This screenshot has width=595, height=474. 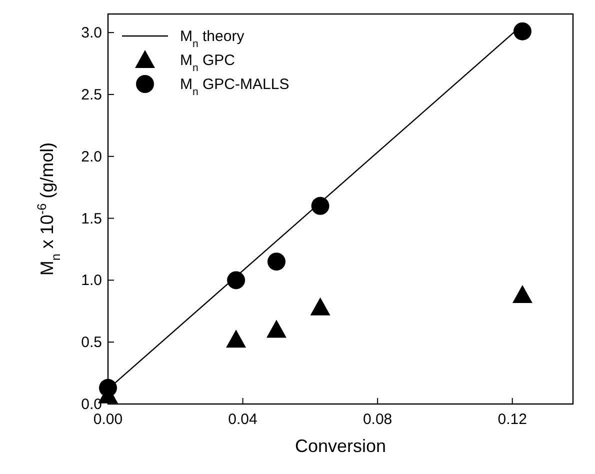 I want to click on y-tick-label: 0.5, so click(x=91, y=343).